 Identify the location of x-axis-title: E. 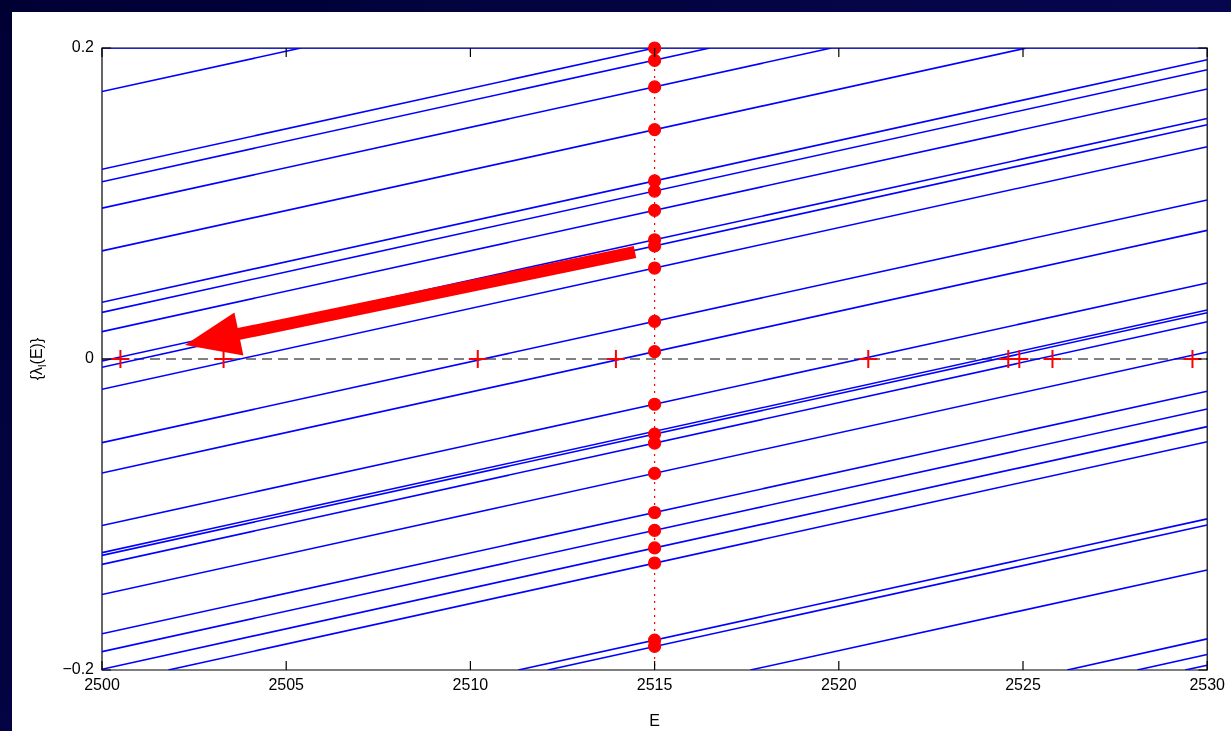
(654, 720).